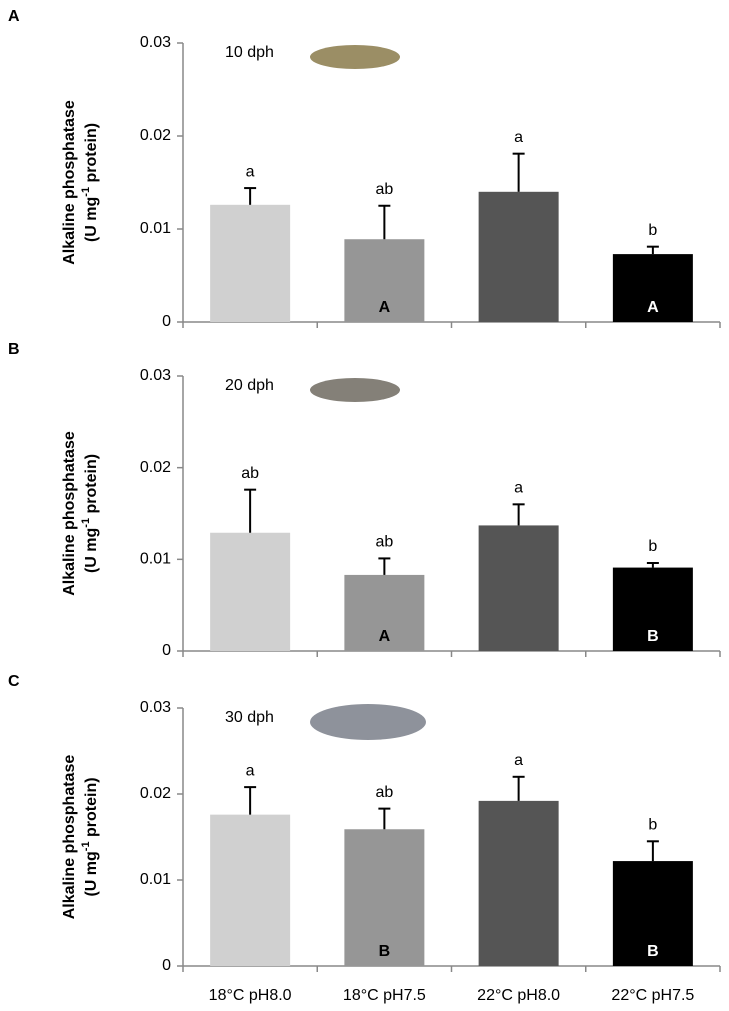 The height and width of the screenshot is (1011, 729). Describe the element at coordinates (249, 717) in the screenshot. I see `annotation: 30 dph` at that location.